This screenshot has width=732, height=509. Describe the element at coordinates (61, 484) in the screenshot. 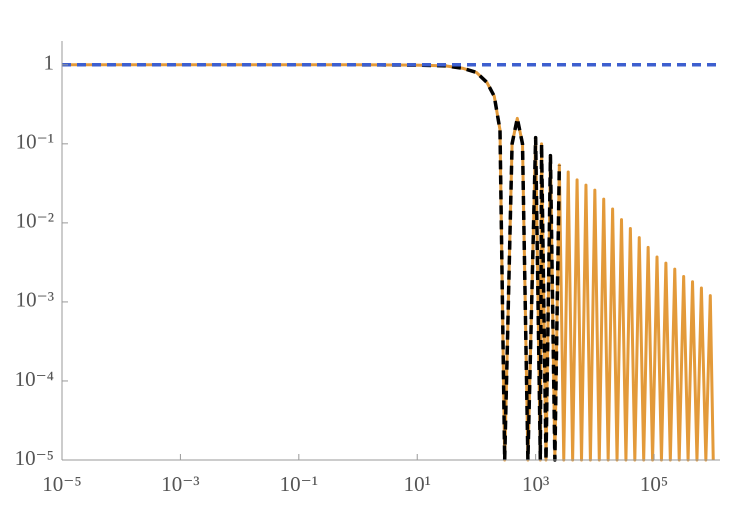

I see `x-tick-label: 10⁻⁵` at that location.